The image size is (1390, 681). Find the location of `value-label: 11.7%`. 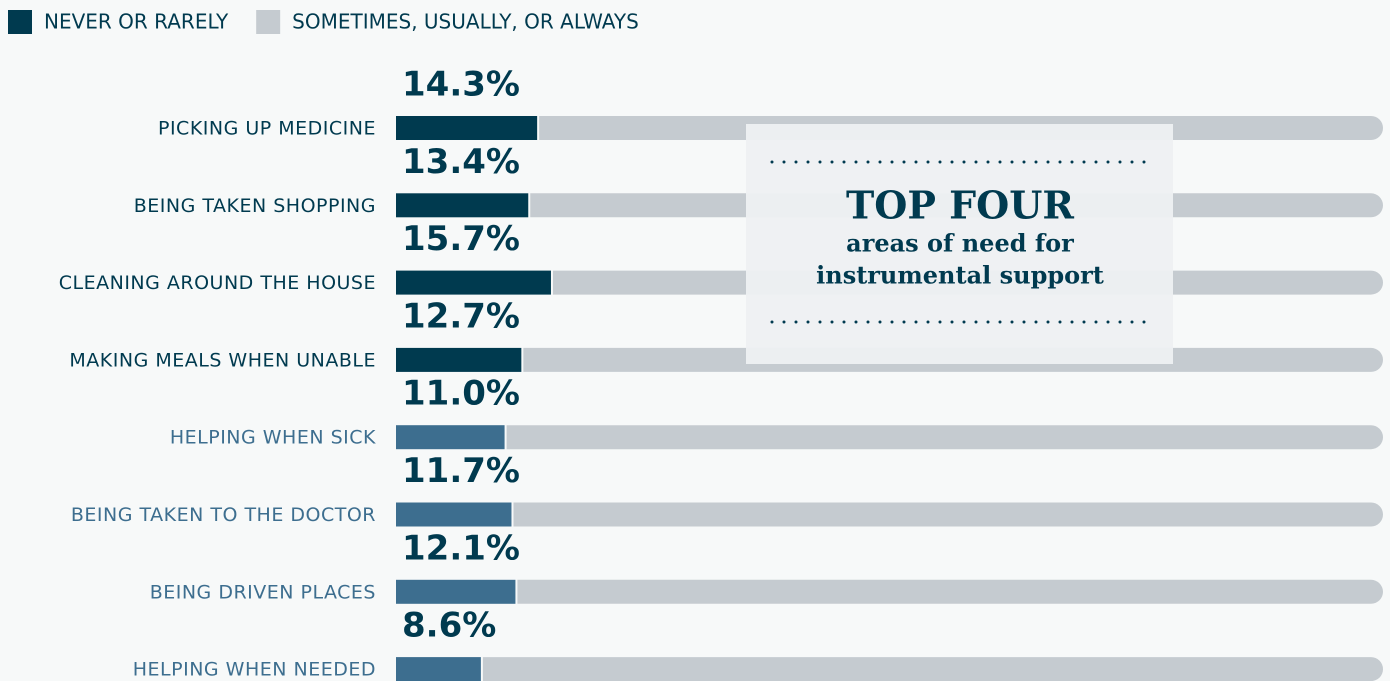

value-label: 11.7% is located at coordinates (461, 471).